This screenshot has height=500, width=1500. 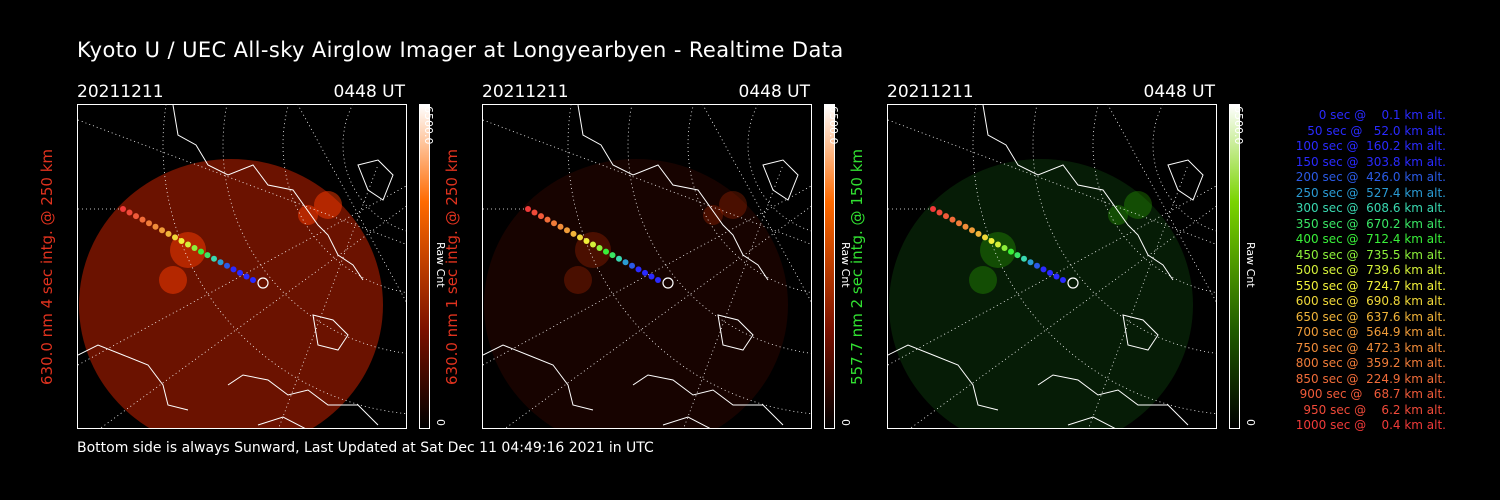 I want to click on panel-side-label: 630.0 nm 1 sec intg. @ 250 km, so click(x=452, y=267).